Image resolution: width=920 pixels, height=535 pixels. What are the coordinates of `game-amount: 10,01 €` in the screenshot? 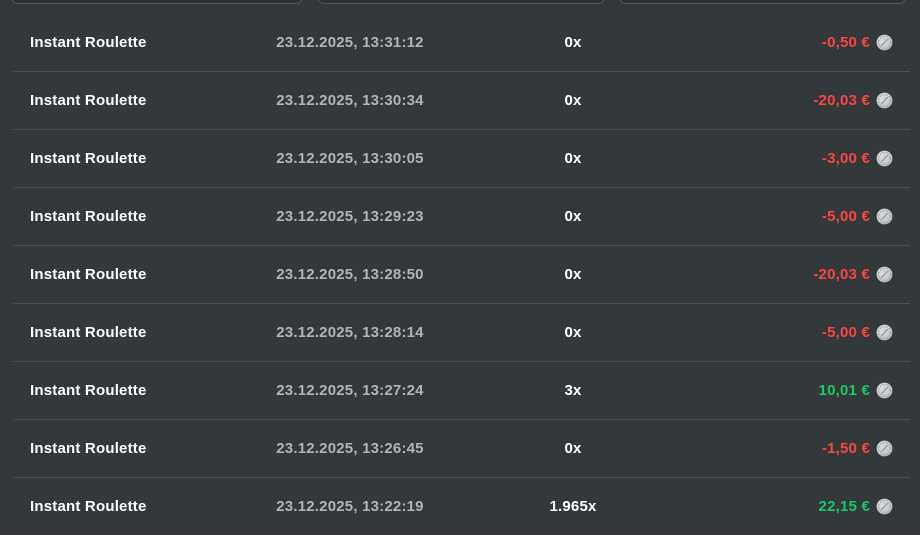 It's located at (856, 390).